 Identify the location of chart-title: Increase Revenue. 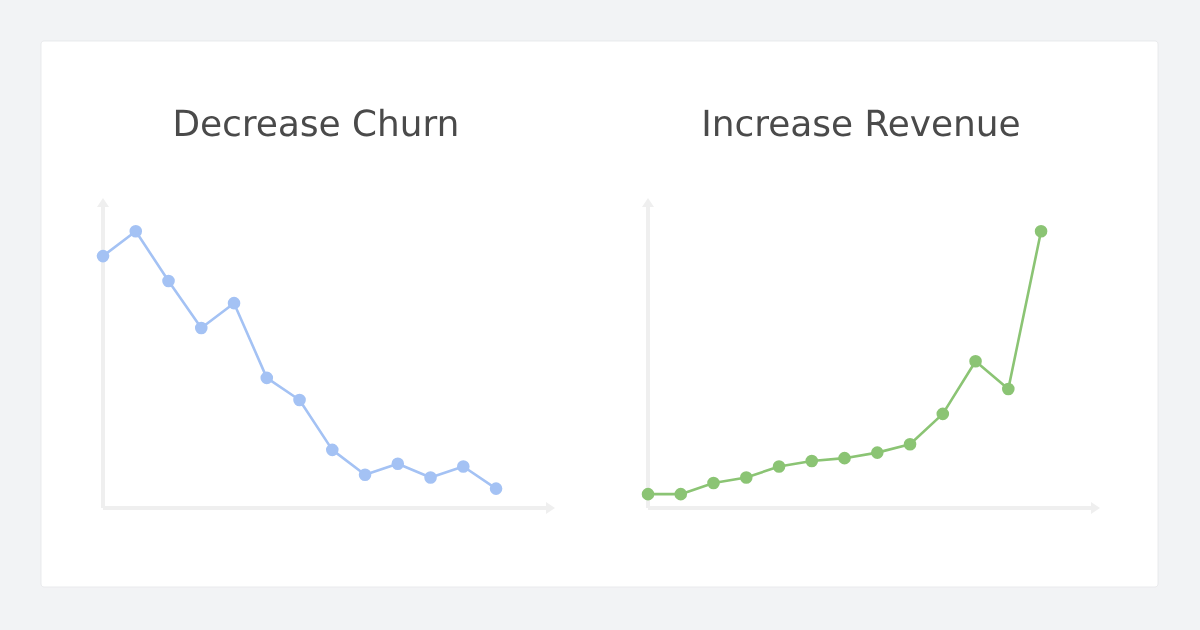
(861, 123).